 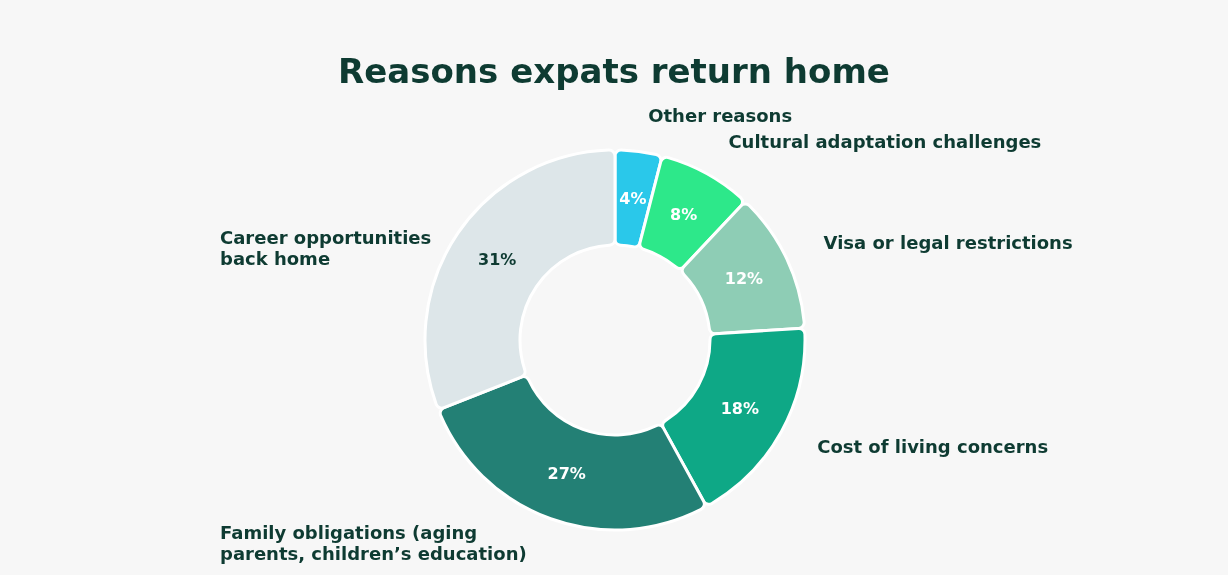 What do you see at coordinates (684, 215) in the screenshot?
I see `data-label: 8%` at bounding box center [684, 215].